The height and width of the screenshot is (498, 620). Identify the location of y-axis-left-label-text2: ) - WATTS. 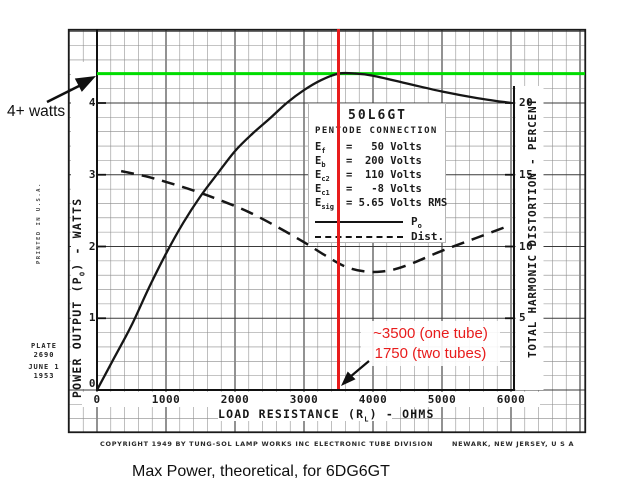
(77, 234).